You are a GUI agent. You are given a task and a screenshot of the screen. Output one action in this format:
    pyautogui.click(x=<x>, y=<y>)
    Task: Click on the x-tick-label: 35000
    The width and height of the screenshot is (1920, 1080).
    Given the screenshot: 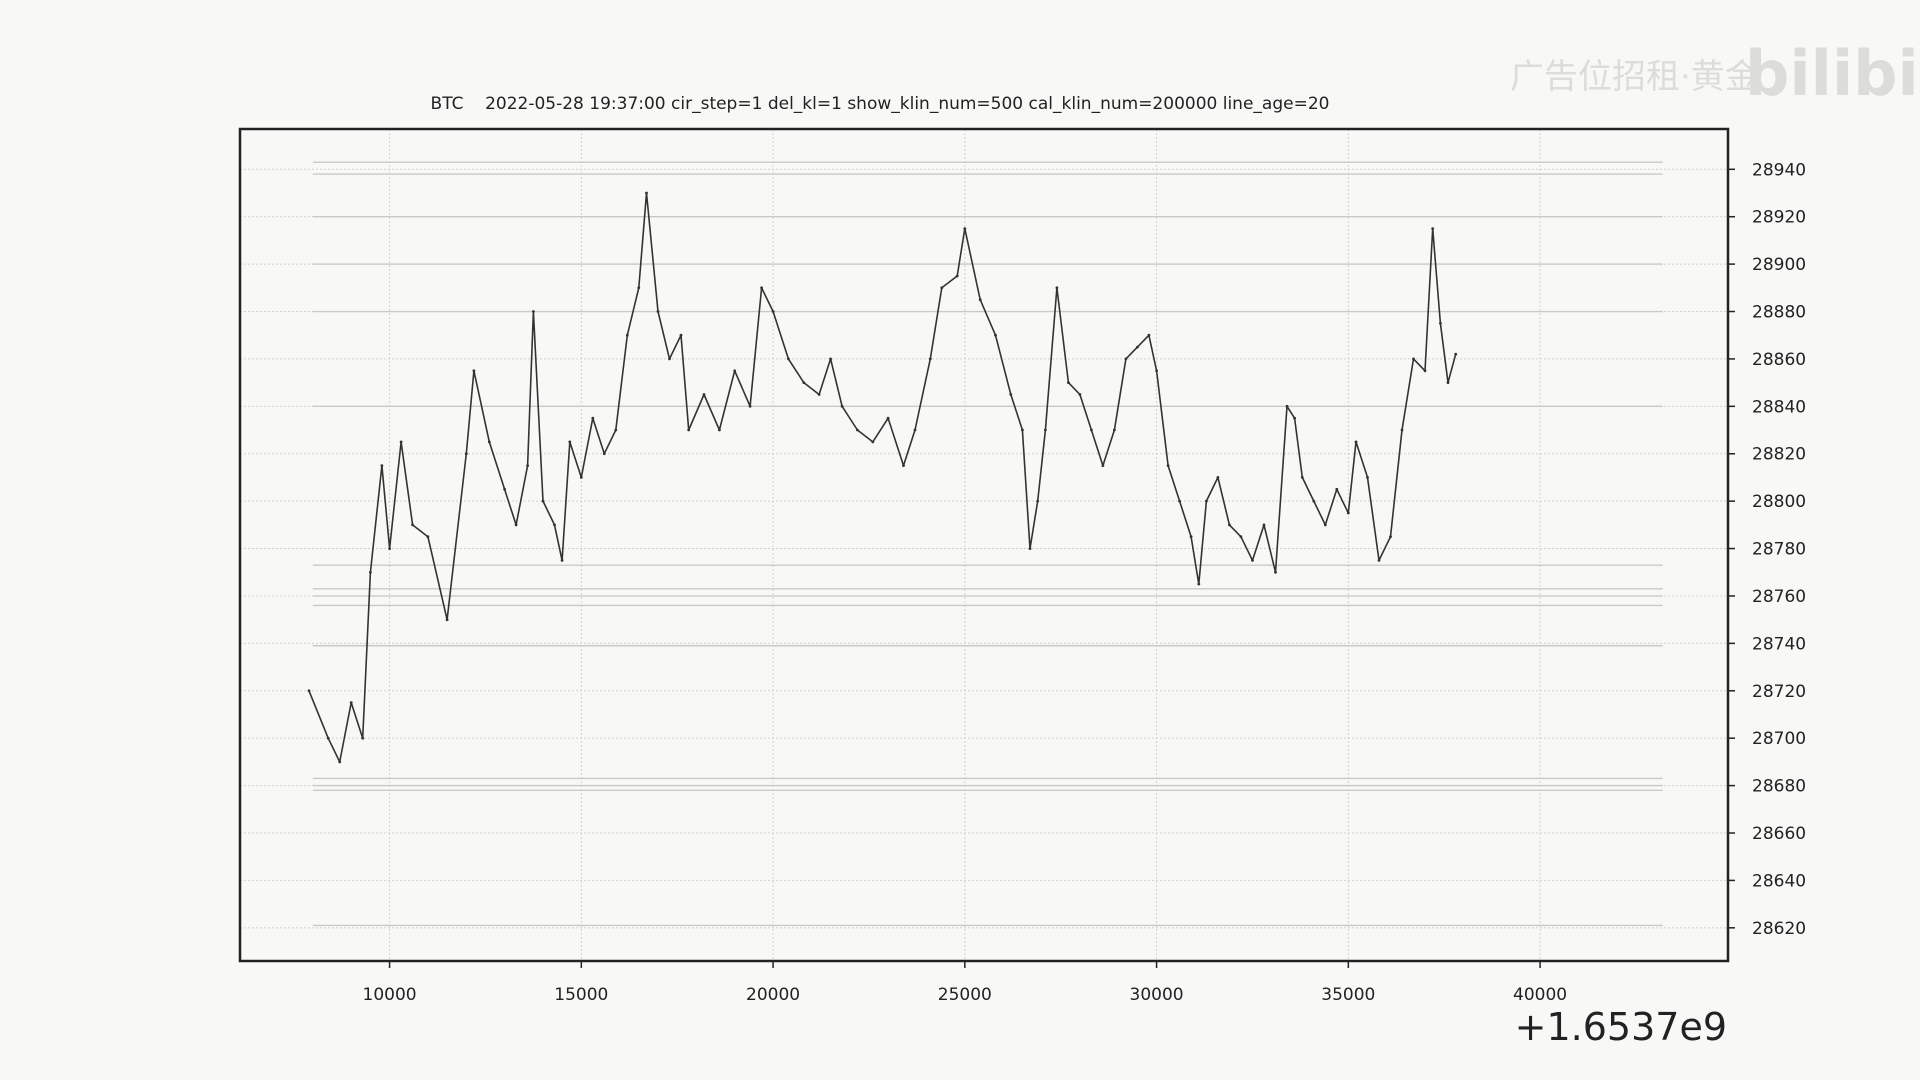 What is the action you would take?
    pyautogui.click(x=1348, y=995)
    